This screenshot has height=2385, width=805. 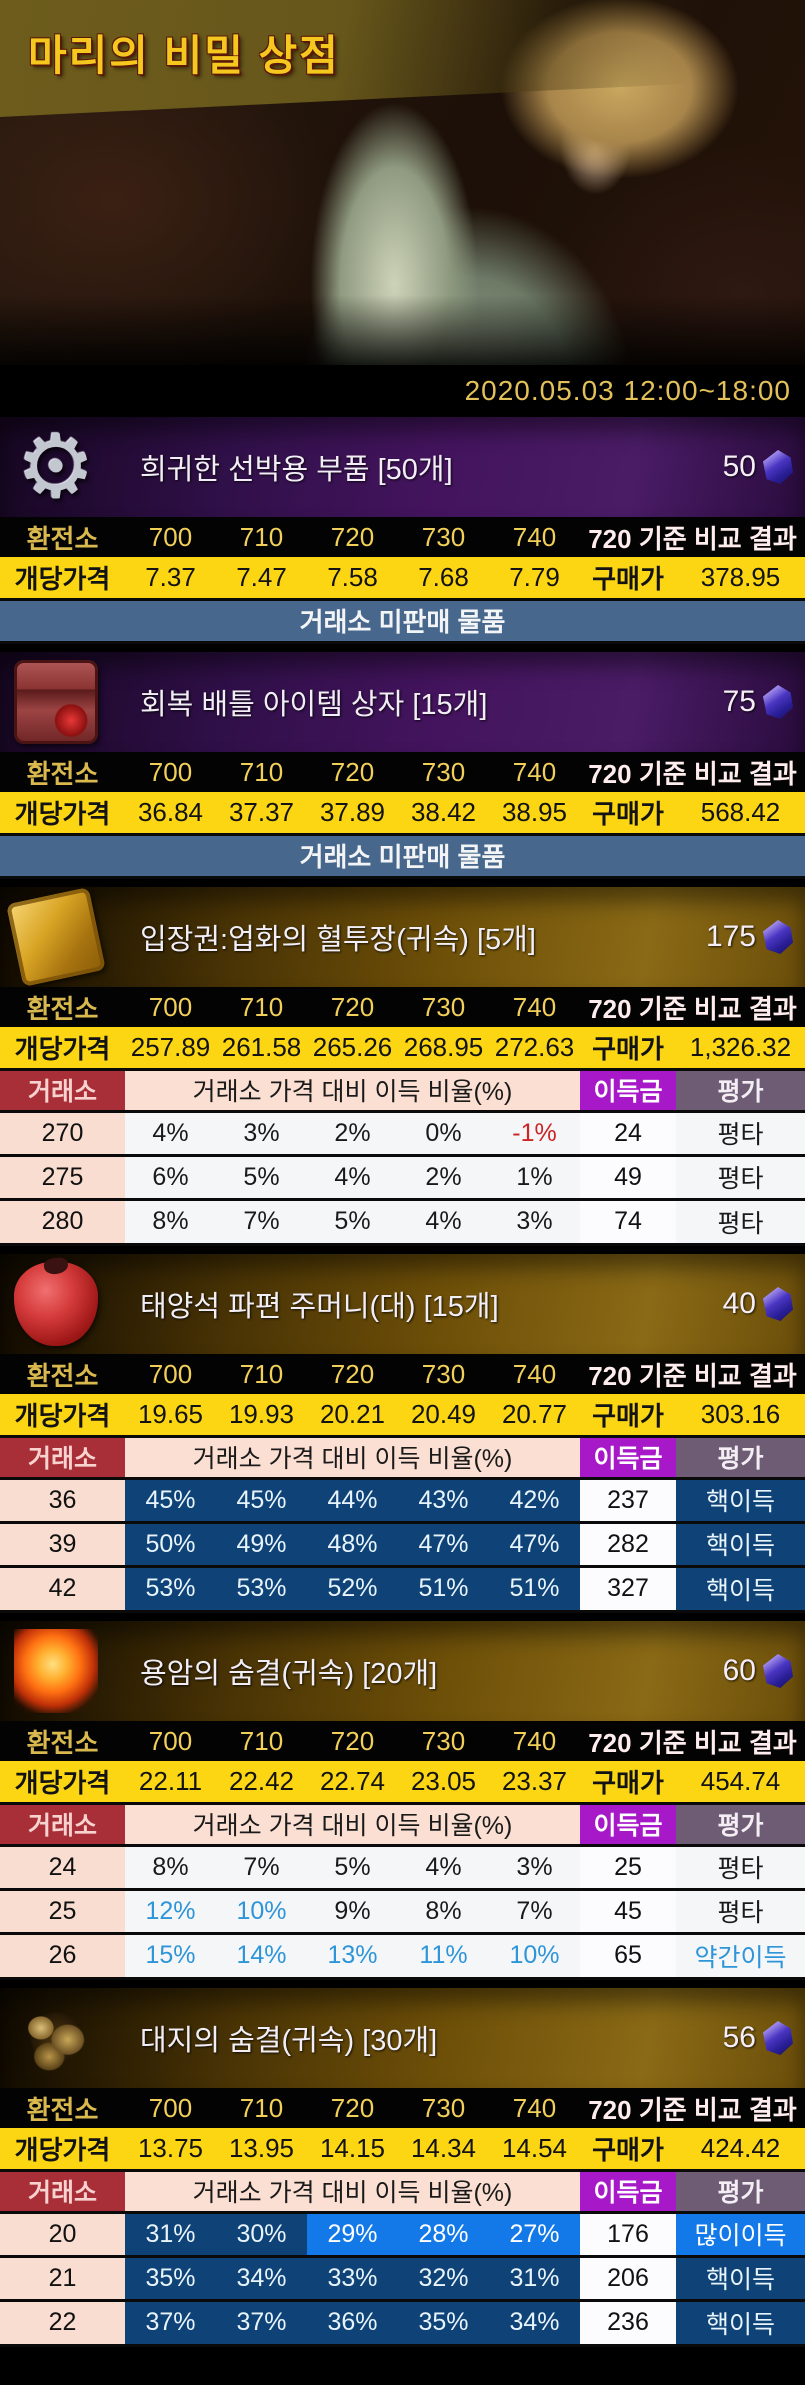 What do you see at coordinates (170, 1543) in the screenshot?
I see `ratio-cell: 50%` at bounding box center [170, 1543].